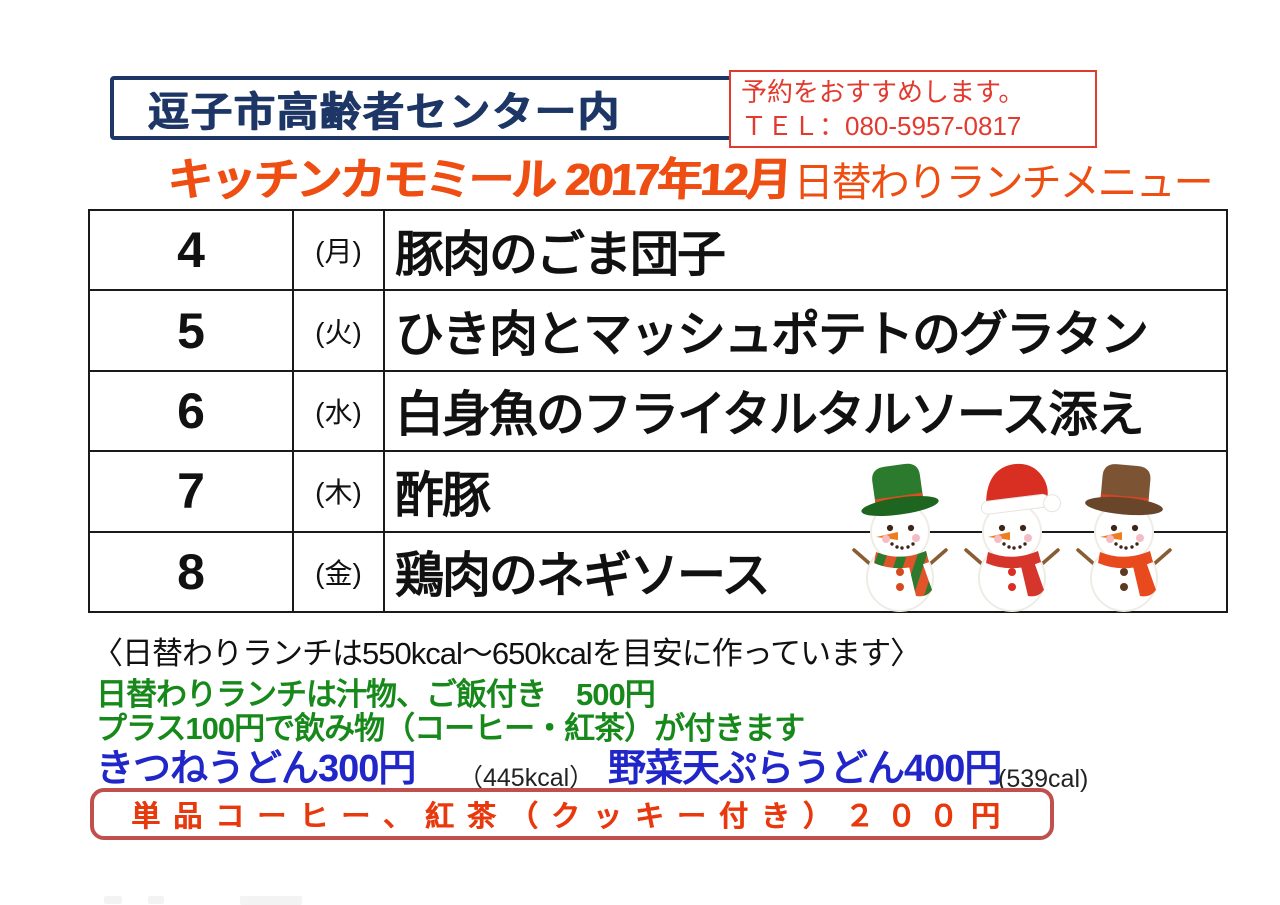 The height and width of the screenshot is (905, 1280). What do you see at coordinates (805, 769) in the screenshot?
I see `yasai-tempura-udon-price: 野菜天ぷらうどん400円` at bounding box center [805, 769].